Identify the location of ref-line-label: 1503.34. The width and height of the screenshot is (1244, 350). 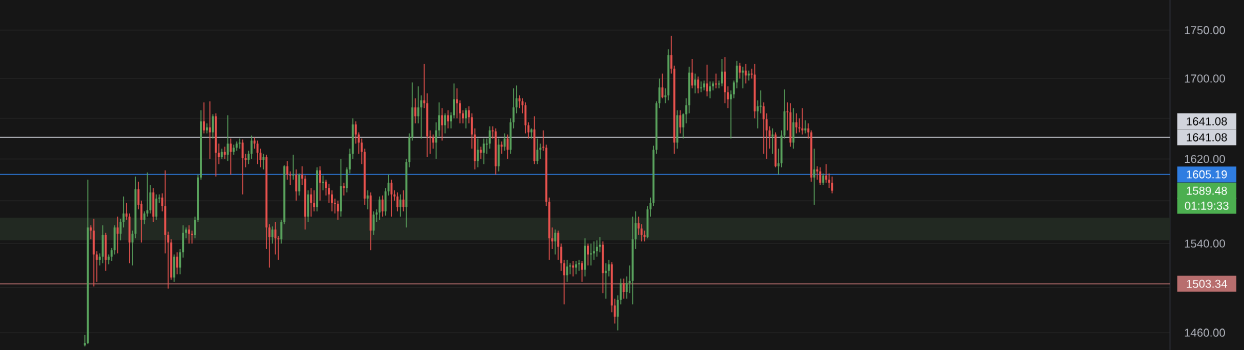
(1207, 283).